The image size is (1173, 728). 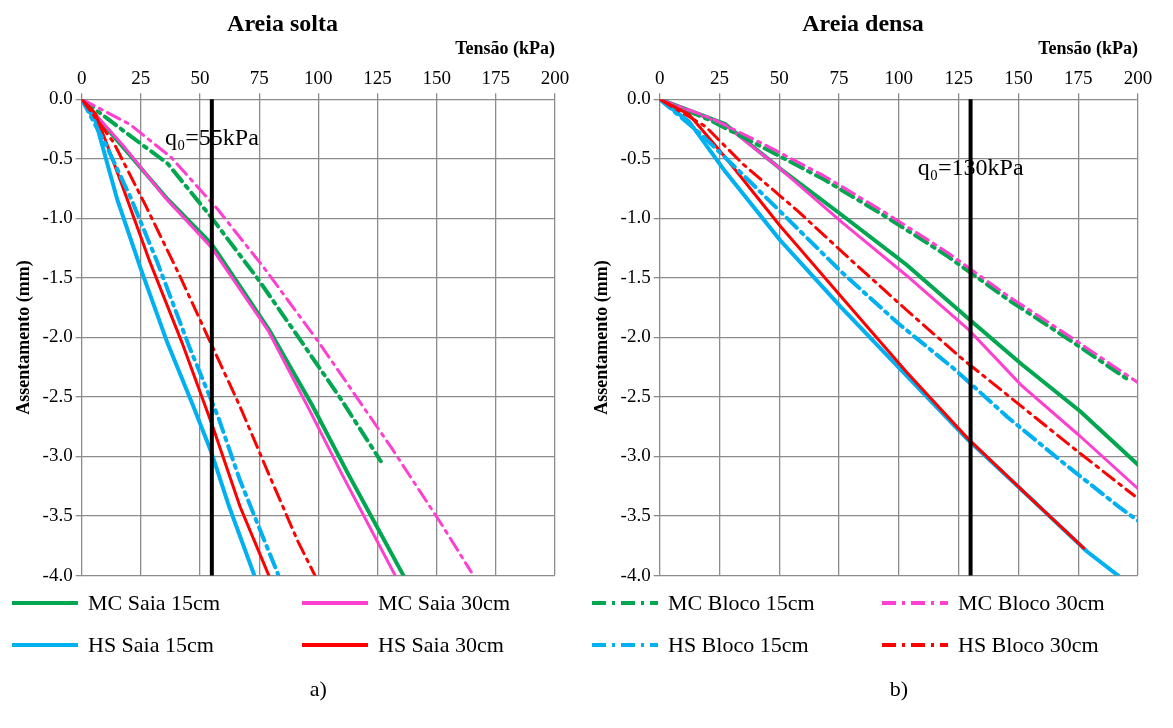 What do you see at coordinates (738, 645) in the screenshot?
I see `legend-label: HS Bloco 15cm` at bounding box center [738, 645].